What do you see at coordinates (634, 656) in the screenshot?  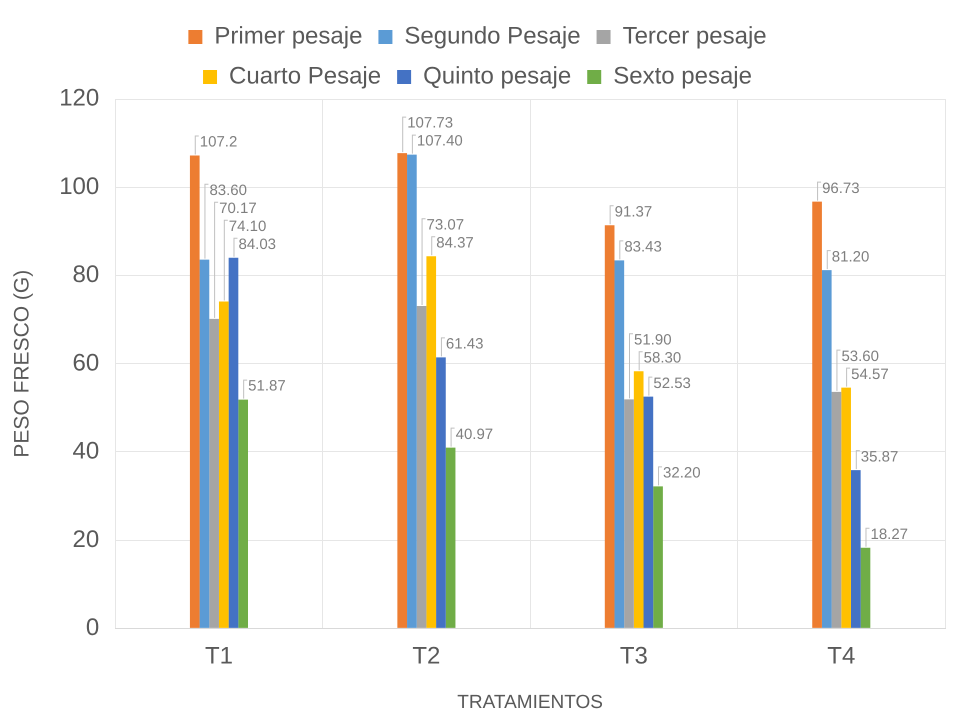 I see `x-tick-label: T3` at bounding box center [634, 656].